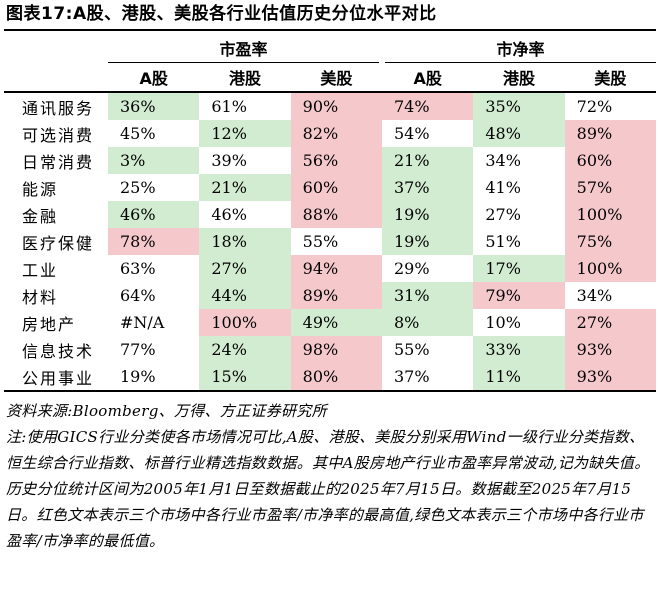 This screenshot has width=660, height=591. What do you see at coordinates (336, 268) in the screenshot?
I see `value-cell: 94%` at bounding box center [336, 268].